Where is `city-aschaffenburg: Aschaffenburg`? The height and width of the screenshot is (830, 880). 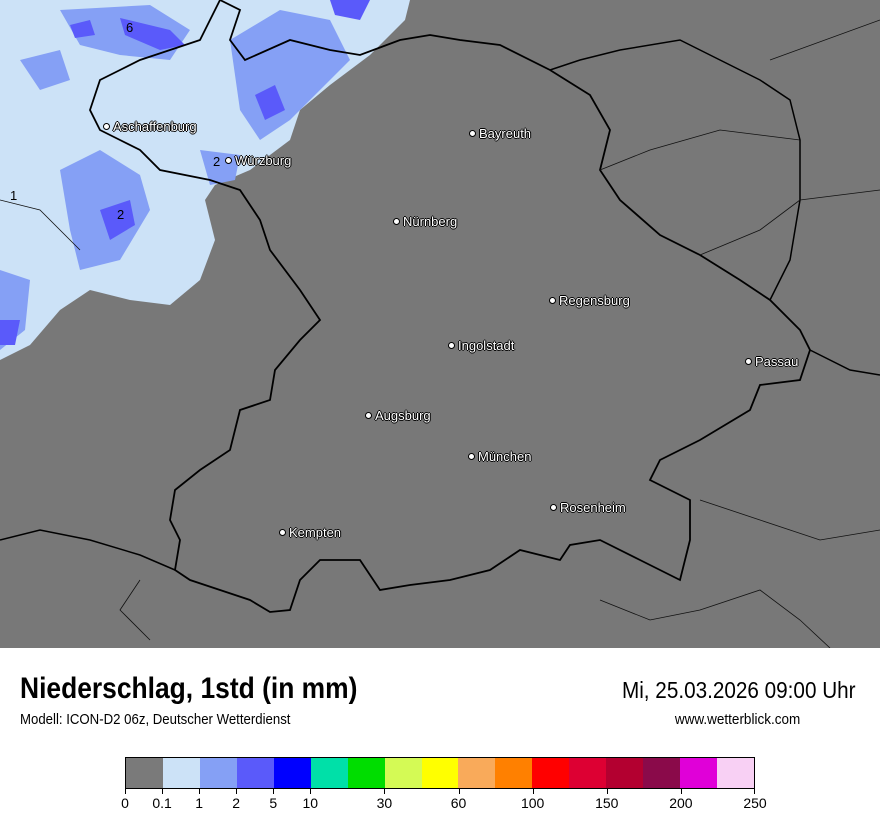
city-aschaffenburg: Aschaffenburg is located at coordinates (150, 126).